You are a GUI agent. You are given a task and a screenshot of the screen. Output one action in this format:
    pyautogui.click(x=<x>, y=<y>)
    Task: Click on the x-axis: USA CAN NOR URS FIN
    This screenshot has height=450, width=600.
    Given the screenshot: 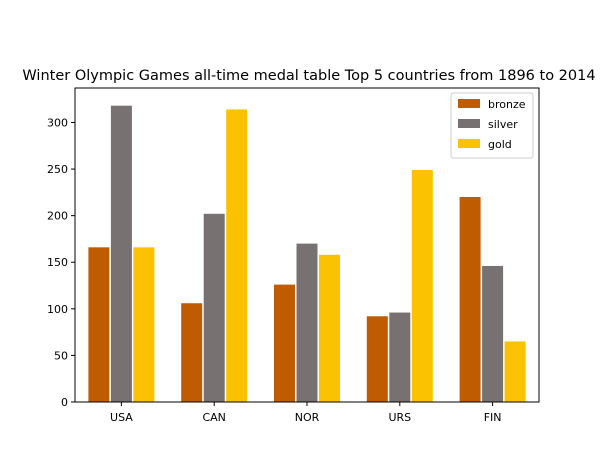 What is the action you would take?
    pyautogui.click(x=306, y=413)
    